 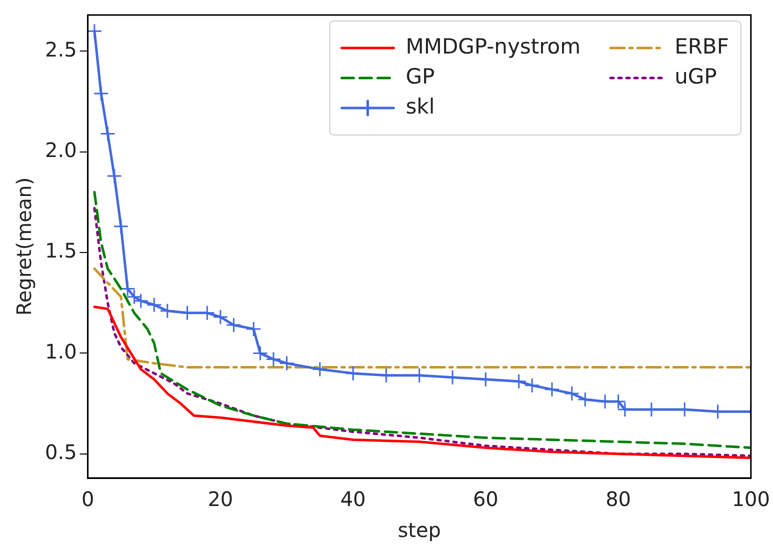 What do you see at coordinates (751, 499) in the screenshot?
I see `x-tick-label: 100` at bounding box center [751, 499].